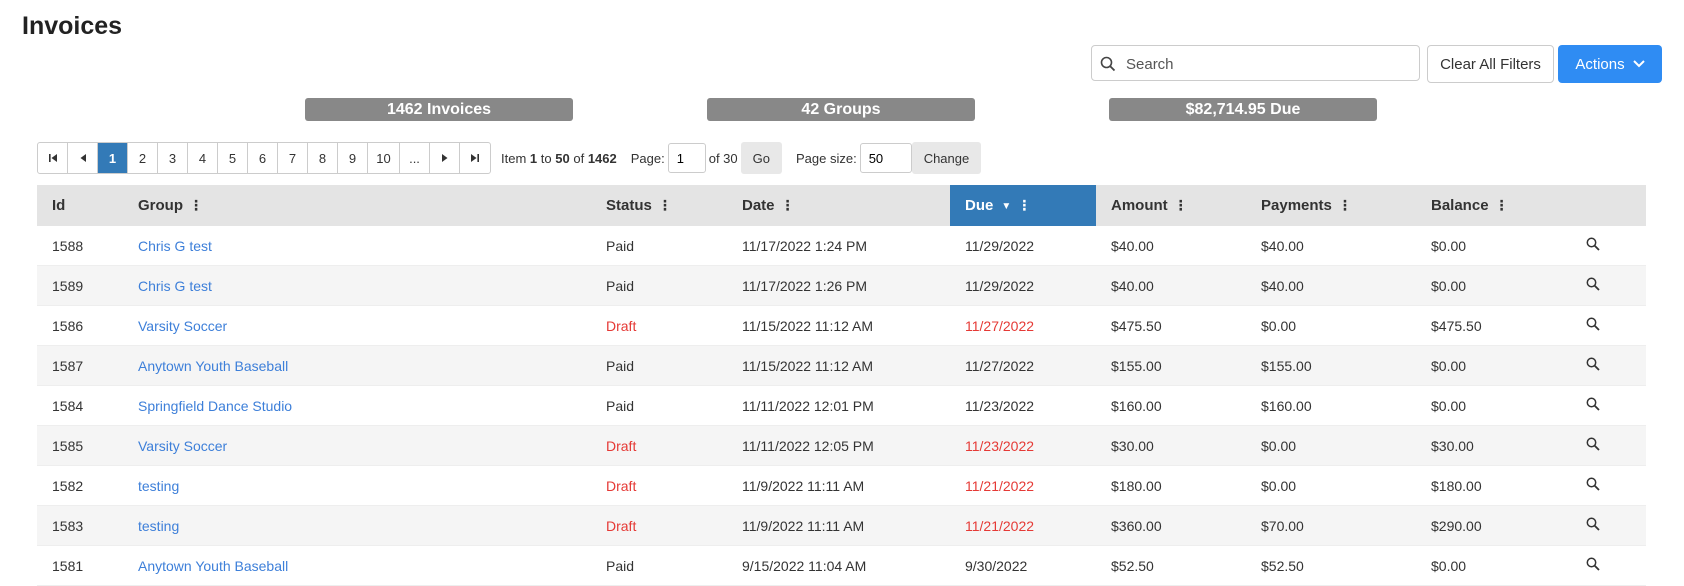 This screenshot has height=586, width=1684. I want to click on next-page-button, so click(445, 158).